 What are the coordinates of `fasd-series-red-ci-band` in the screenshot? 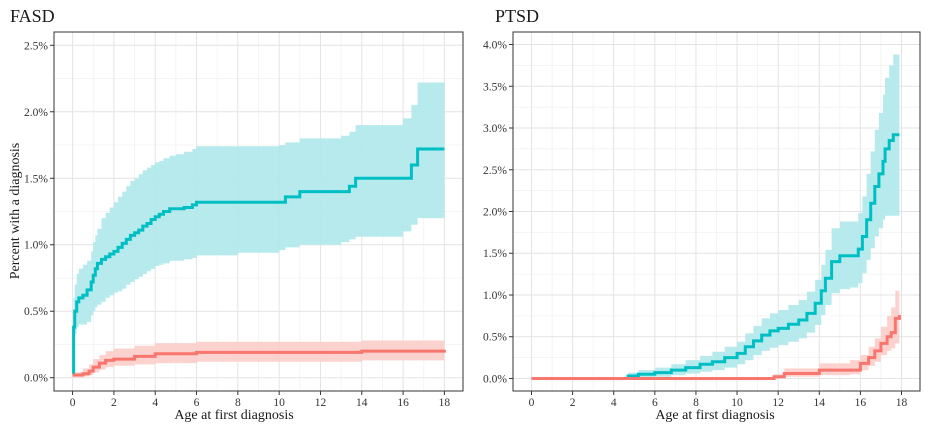 It's located at (258, 356).